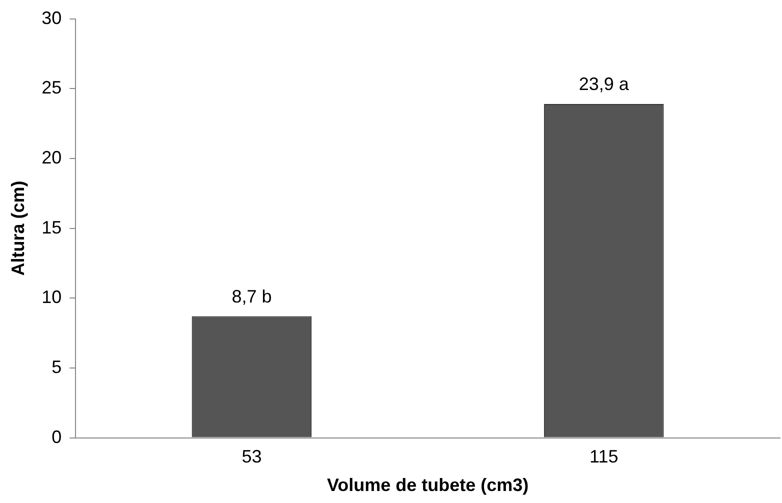 The height and width of the screenshot is (503, 782). What do you see at coordinates (18, 228) in the screenshot?
I see `y-axis-title: Altura (cm)` at bounding box center [18, 228].